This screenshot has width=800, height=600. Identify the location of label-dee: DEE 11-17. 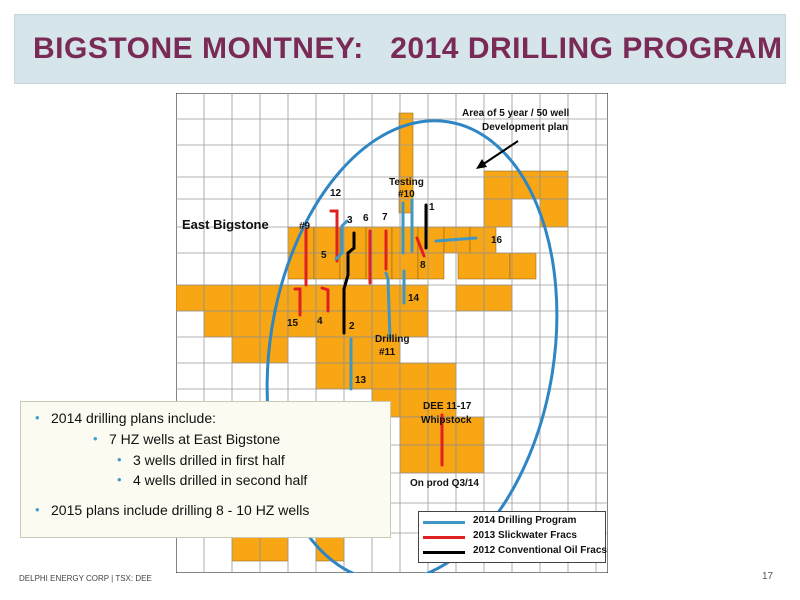
(447, 406).